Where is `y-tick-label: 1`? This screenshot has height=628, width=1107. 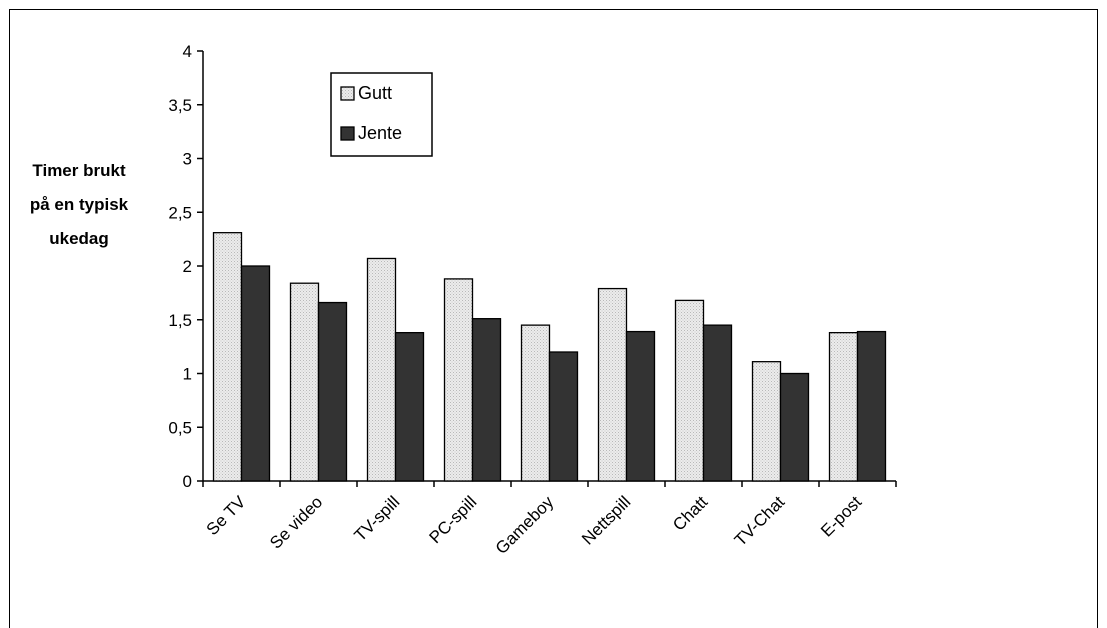
y-tick-label: 1 is located at coordinates (187, 374).